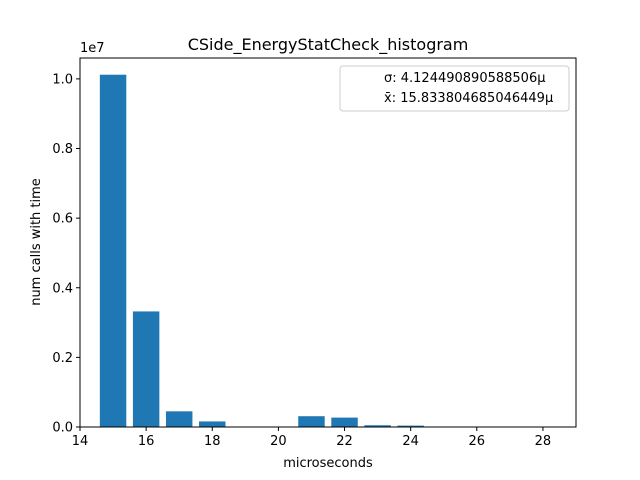 Image resolution: width=640 pixels, height=480 pixels. What do you see at coordinates (477, 441) in the screenshot?
I see `x-tick-label: 26` at bounding box center [477, 441].